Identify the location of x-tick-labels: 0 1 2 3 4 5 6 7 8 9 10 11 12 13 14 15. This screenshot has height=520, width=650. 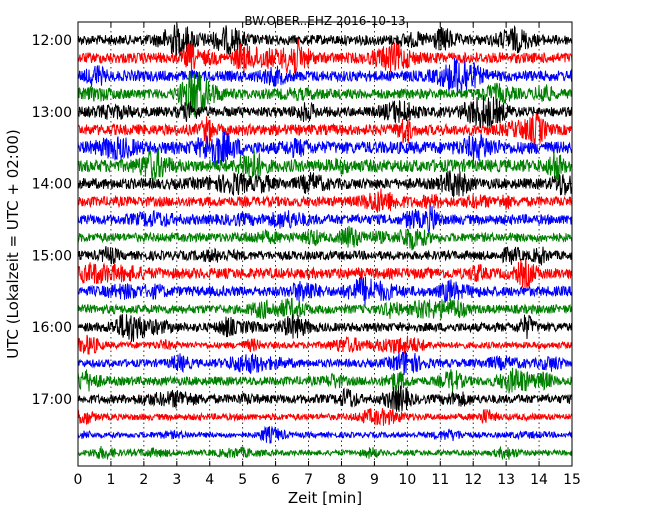
(327, 480).